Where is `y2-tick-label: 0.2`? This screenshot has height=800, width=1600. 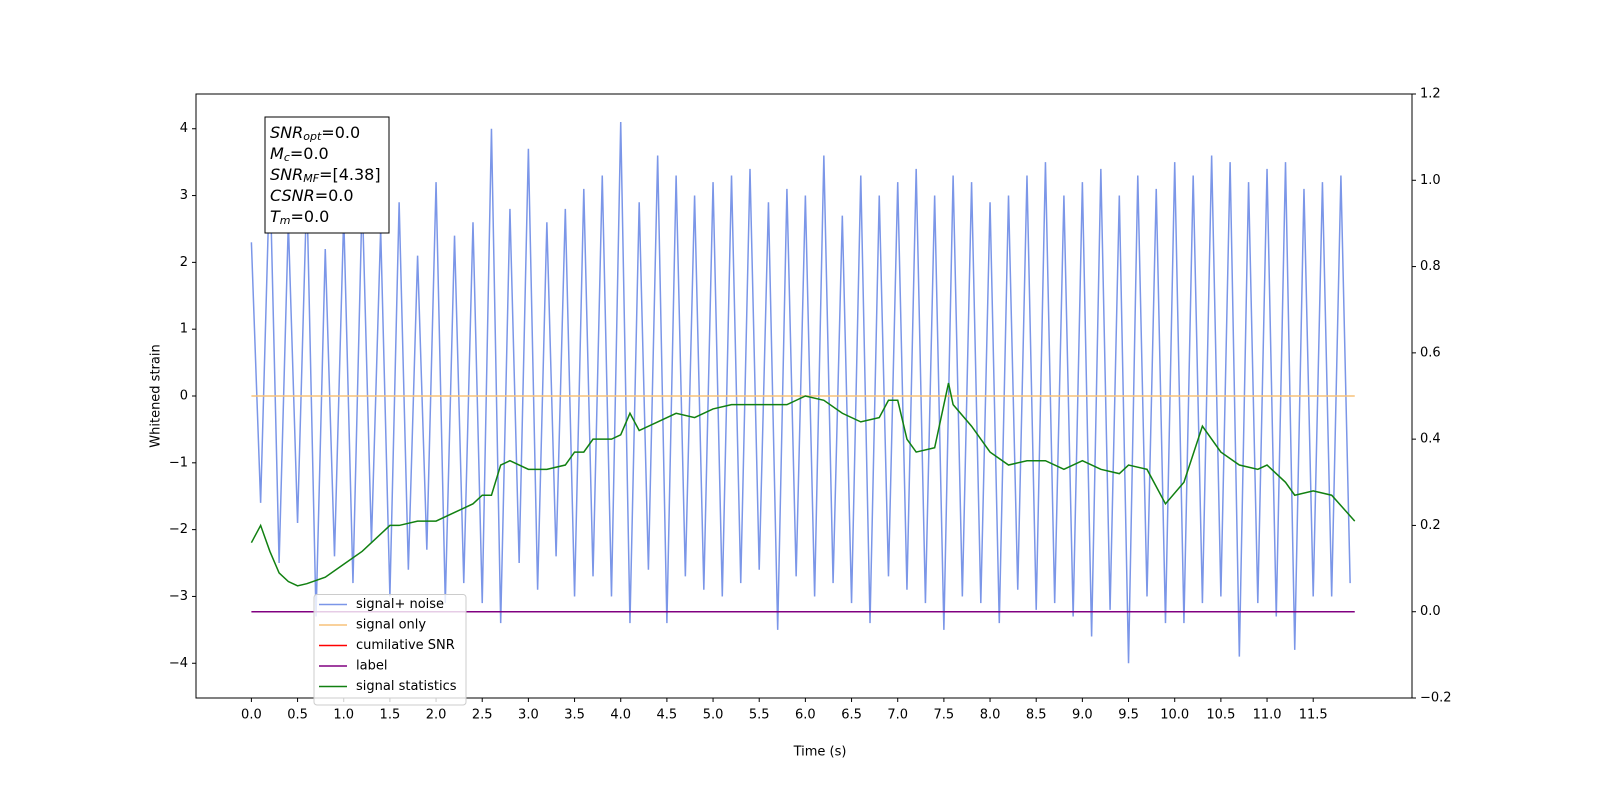
y2-tick-label: 0.2 is located at coordinates (1430, 525).